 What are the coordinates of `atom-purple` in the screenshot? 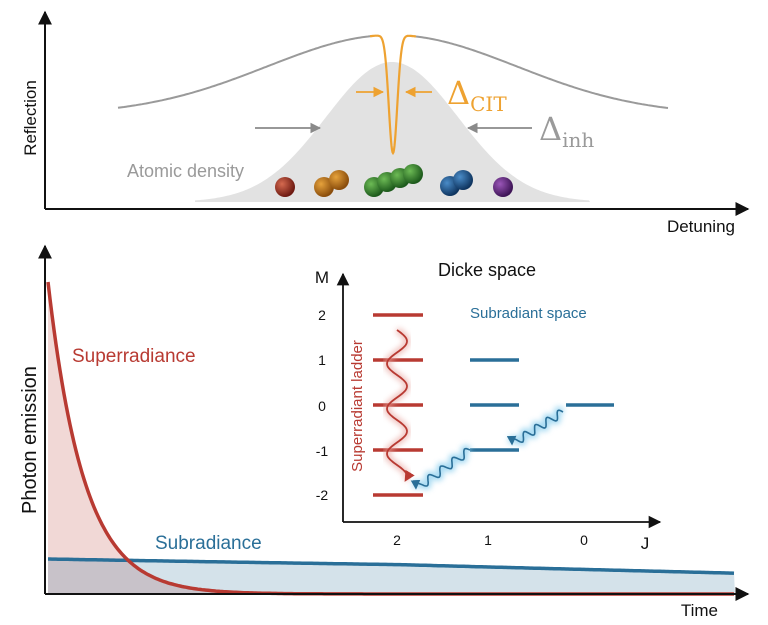 It's located at (503, 187).